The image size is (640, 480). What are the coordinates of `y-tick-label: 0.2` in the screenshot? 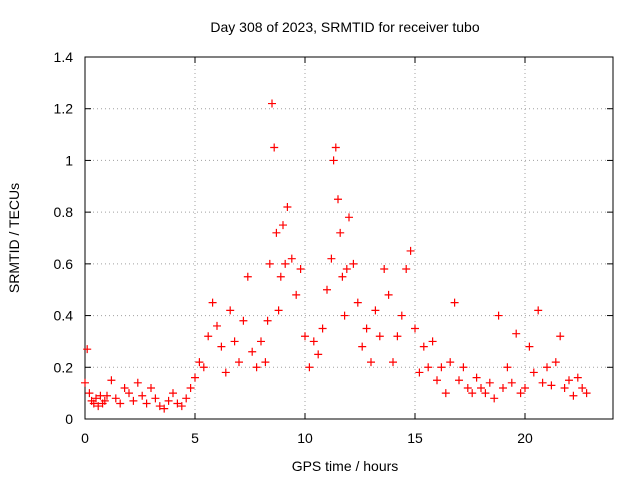 It's located at (64, 367).